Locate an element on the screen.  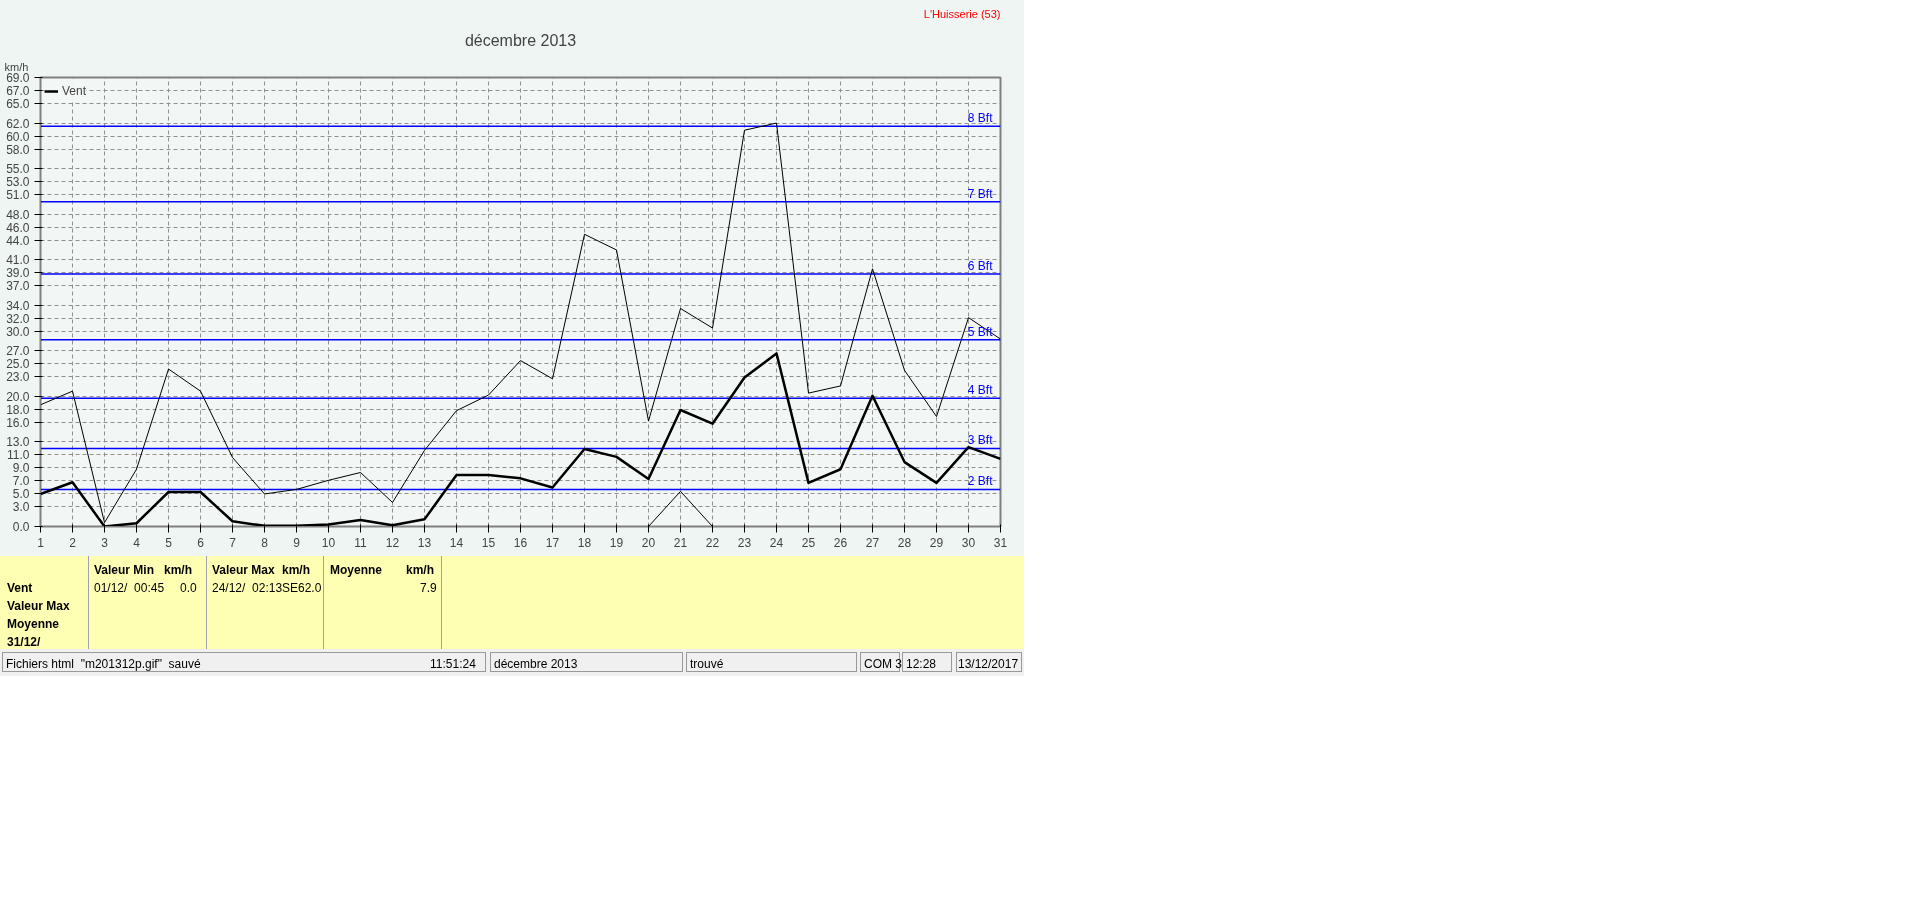
text: 0.0 is located at coordinates (188, 588).